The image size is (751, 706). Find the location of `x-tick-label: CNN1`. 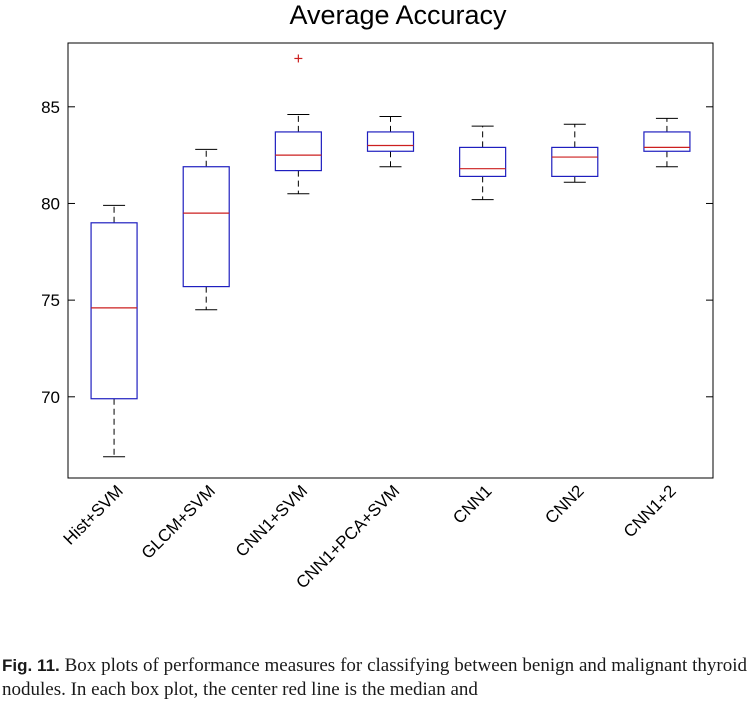

x-tick-label: CNN1 is located at coordinates (472, 504).